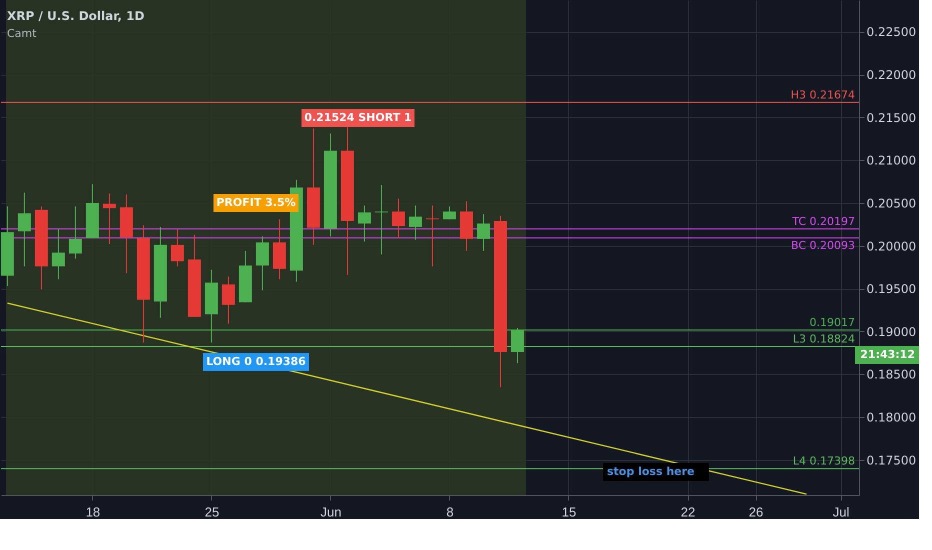 This screenshot has width=932, height=550. Describe the element at coordinates (891, 32) in the screenshot. I see `y-tick-label: 0.22500` at that location.